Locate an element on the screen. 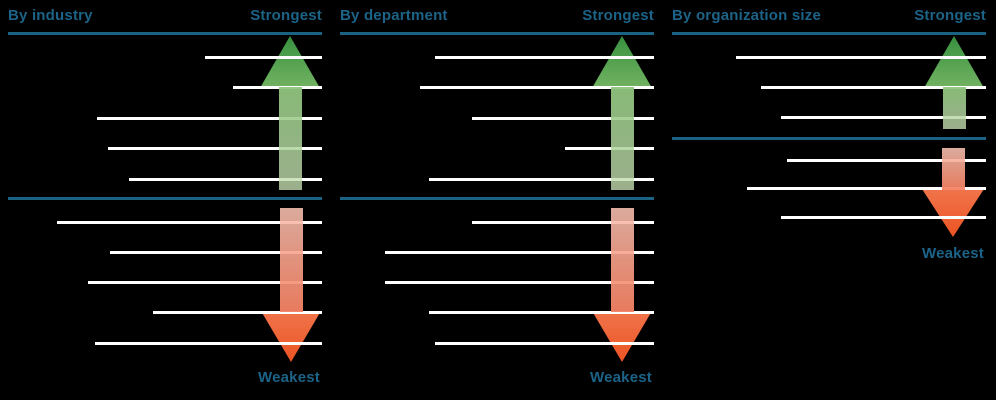 Image resolution: width=996 pixels, height=400 pixels. panel-title: By industry is located at coordinates (50, 15).